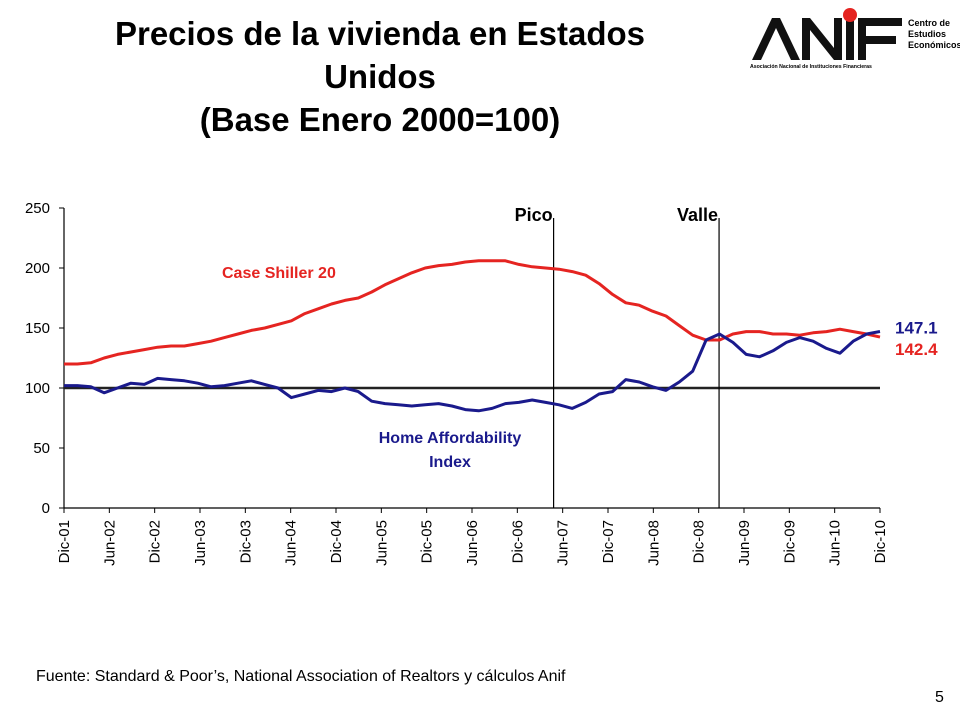 This screenshot has height=720, width=960. I want to click on anif-wordmark-icon, so click(827, 39).